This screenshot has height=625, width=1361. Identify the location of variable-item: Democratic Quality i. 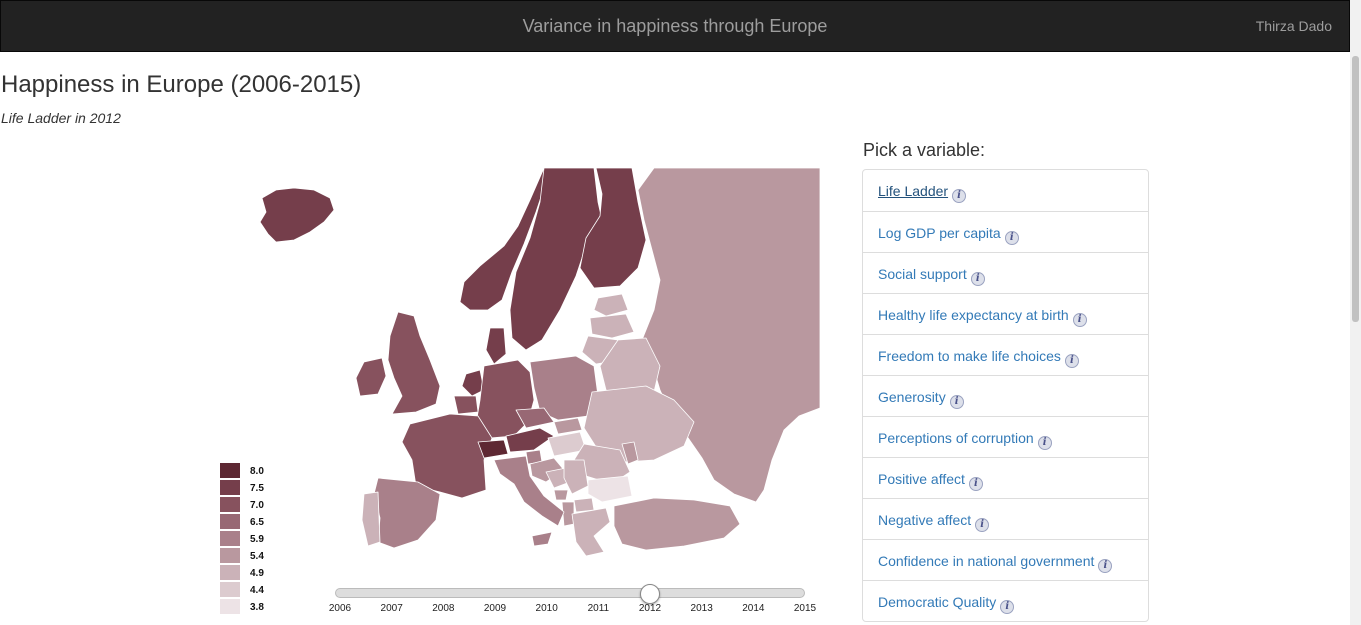
(1005, 600).